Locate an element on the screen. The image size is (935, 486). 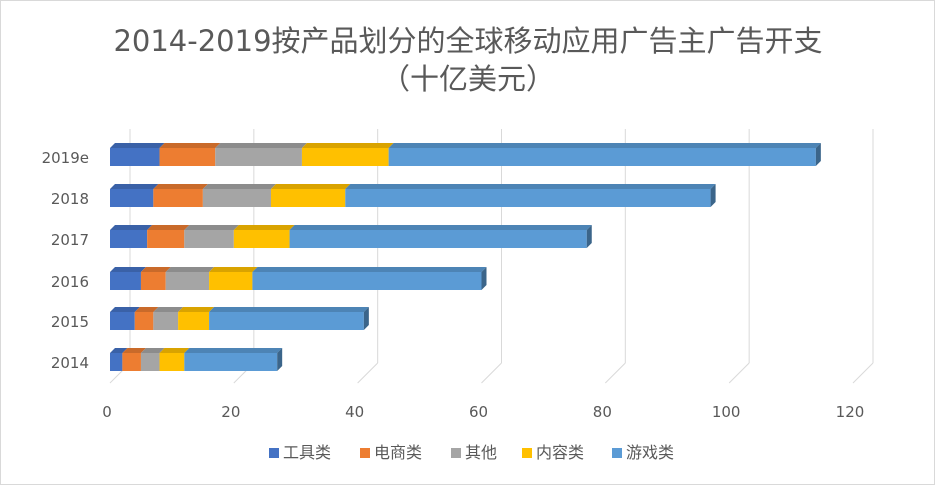
chart-title: 2014-2019按产品划分的全球移动应用广告主广告开支 is located at coordinates (467, 41).